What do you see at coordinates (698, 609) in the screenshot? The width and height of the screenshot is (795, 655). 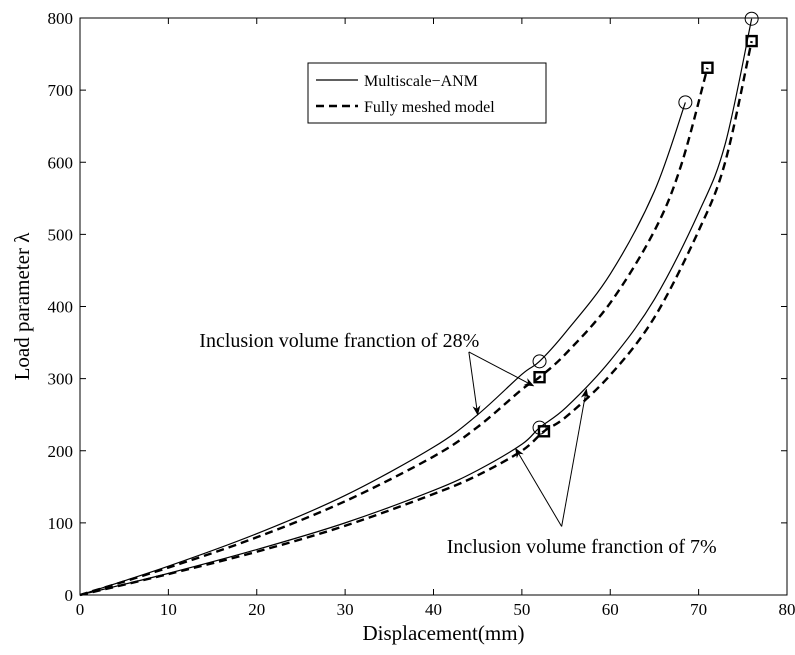 I see `x-tick-label: 70` at bounding box center [698, 609].